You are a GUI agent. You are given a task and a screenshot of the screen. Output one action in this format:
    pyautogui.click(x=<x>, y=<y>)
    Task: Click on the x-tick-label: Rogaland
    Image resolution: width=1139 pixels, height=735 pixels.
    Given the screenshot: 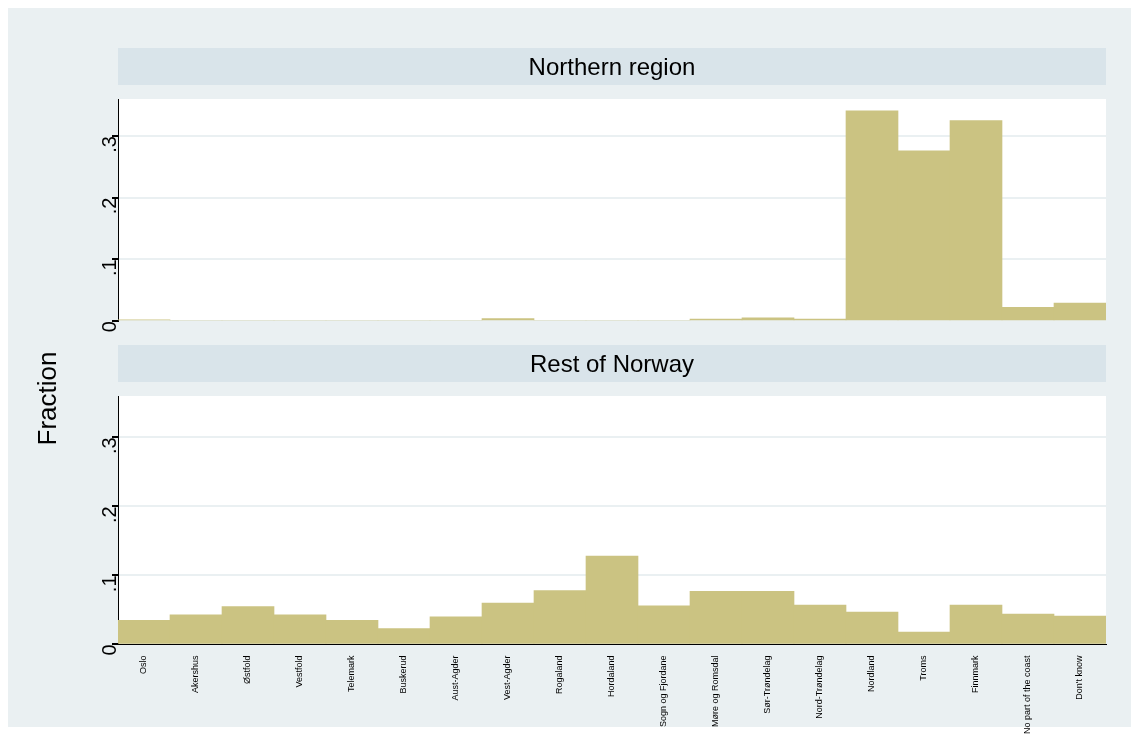 What is the action you would take?
    pyautogui.click(x=559, y=674)
    